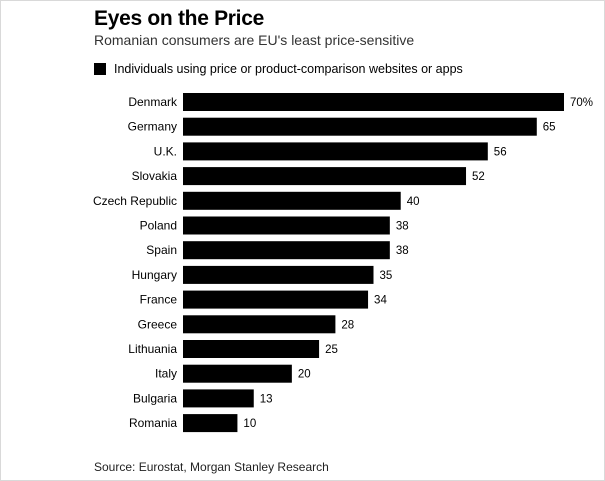  What do you see at coordinates (158, 324) in the screenshot?
I see `category-label: Greece` at bounding box center [158, 324].